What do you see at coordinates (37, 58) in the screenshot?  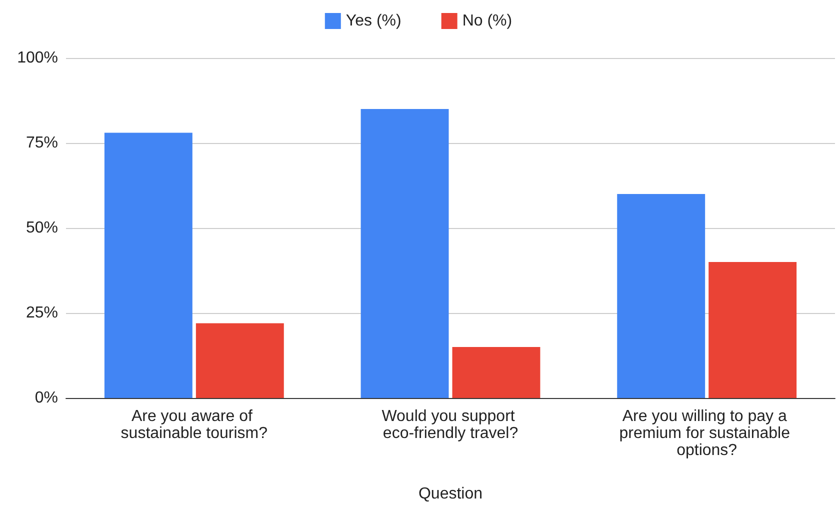 I see `y-tick-label: 100%` at bounding box center [37, 58].